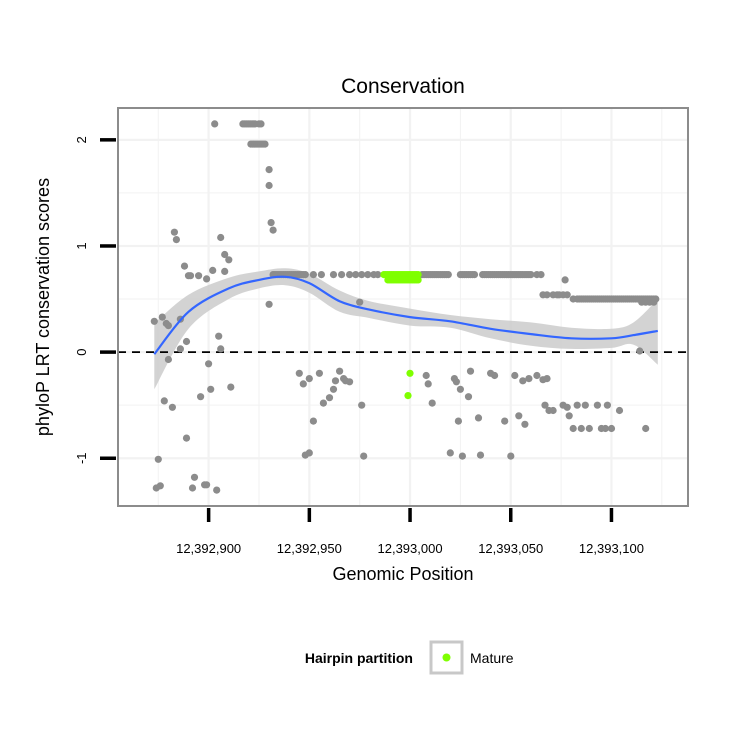  Describe the element at coordinates (510, 548) in the screenshot. I see `x-tick-label: 12,393,050` at that location.